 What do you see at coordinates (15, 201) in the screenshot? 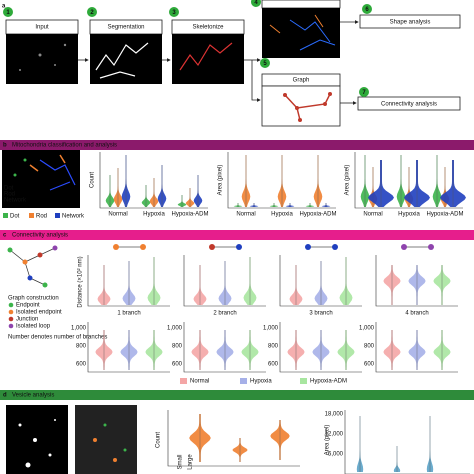
I see `image-label: Network` at bounding box center [15, 201].